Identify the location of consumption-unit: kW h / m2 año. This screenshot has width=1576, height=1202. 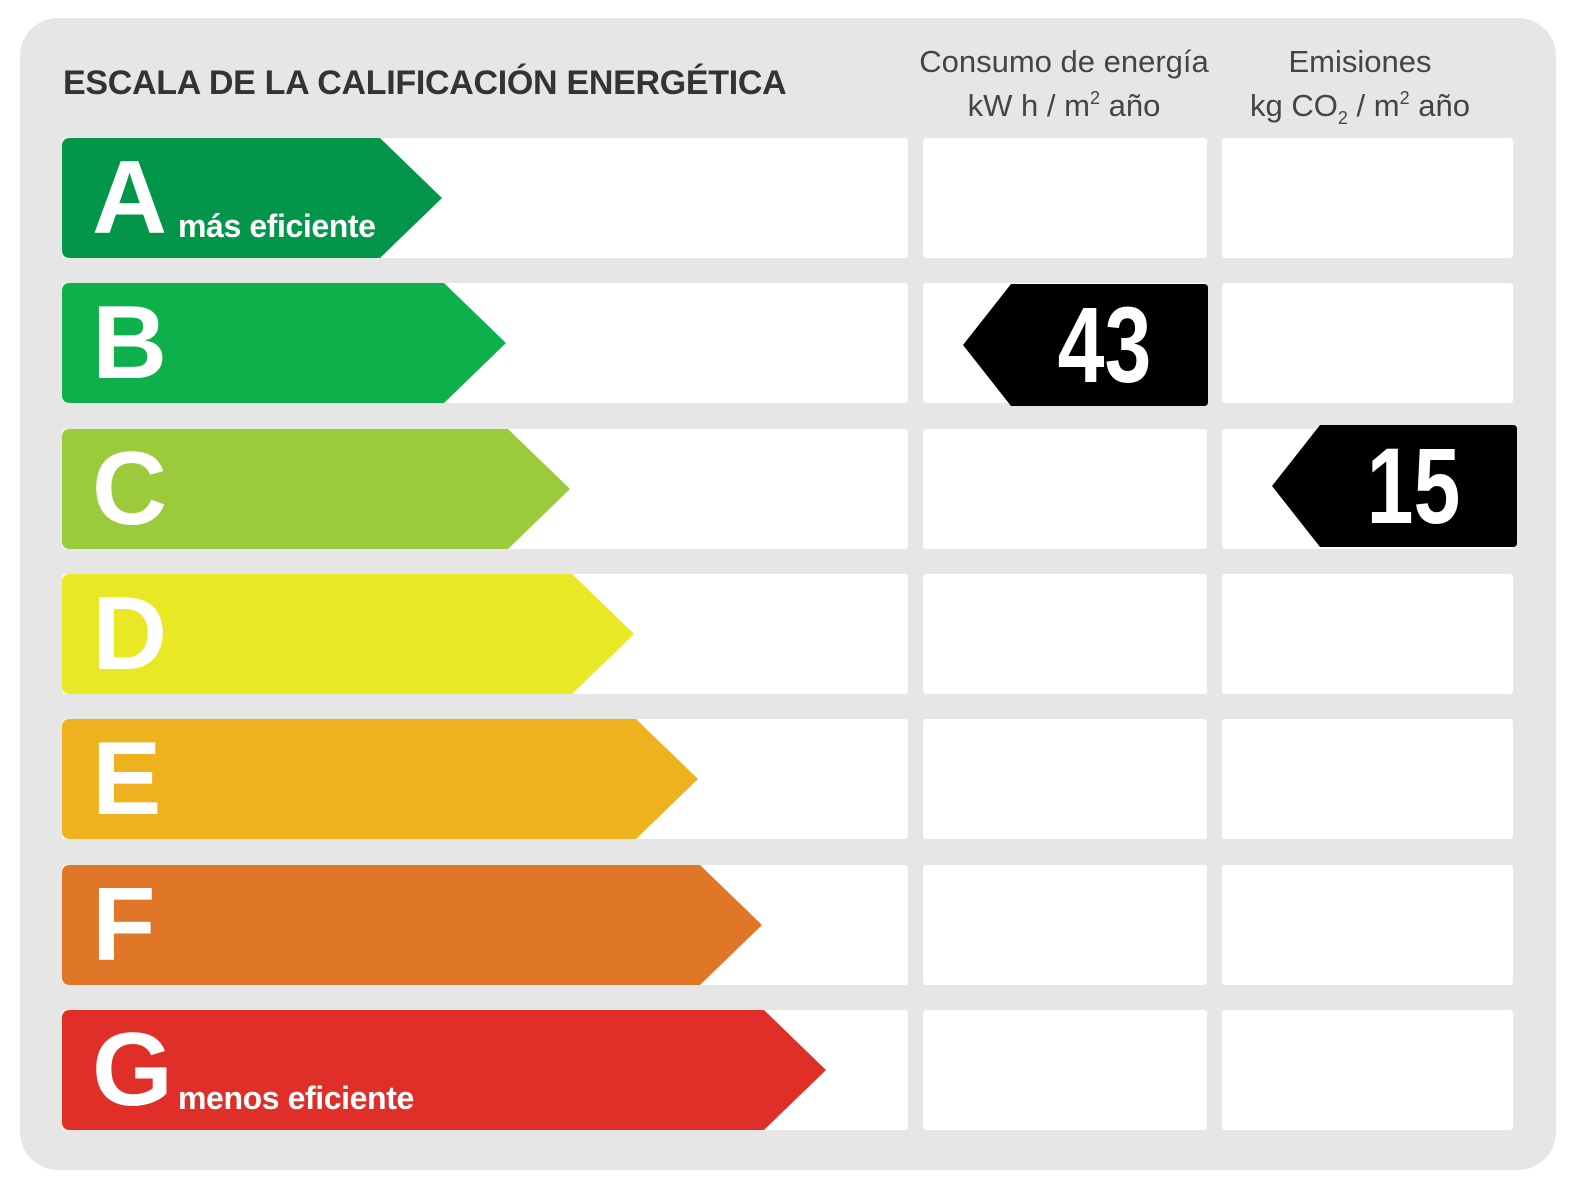
(1064, 105).